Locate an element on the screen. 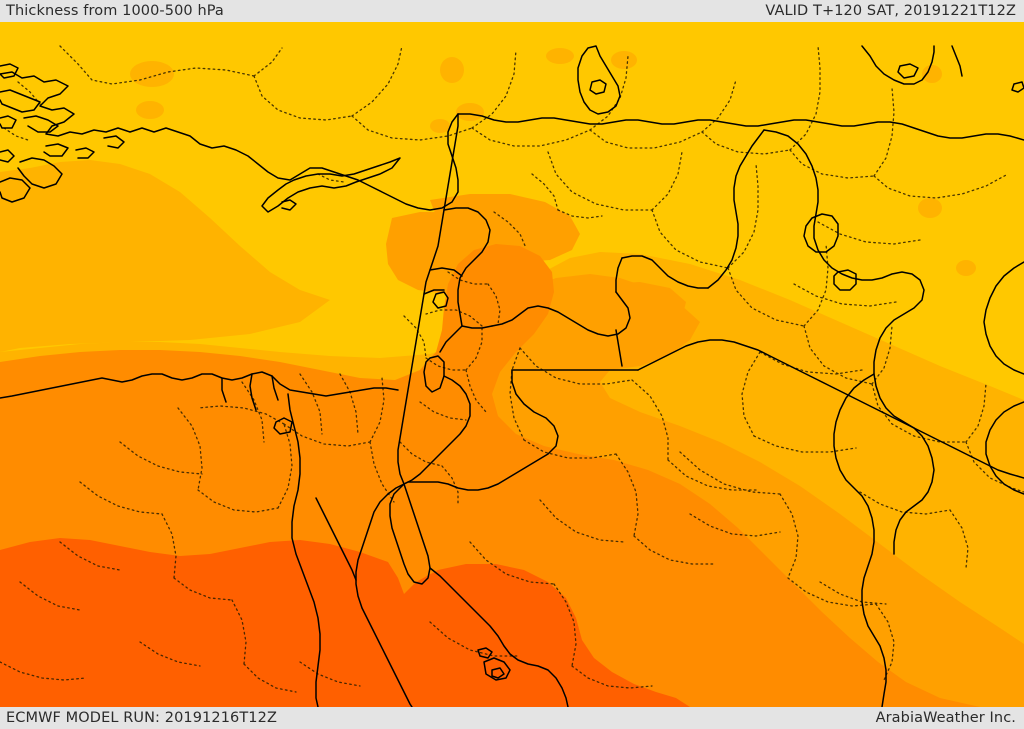 The width and height of the screenshot is (1024, 729). attribution-label: ArabiaWeather Inc. is located at coordinates (945, 717).